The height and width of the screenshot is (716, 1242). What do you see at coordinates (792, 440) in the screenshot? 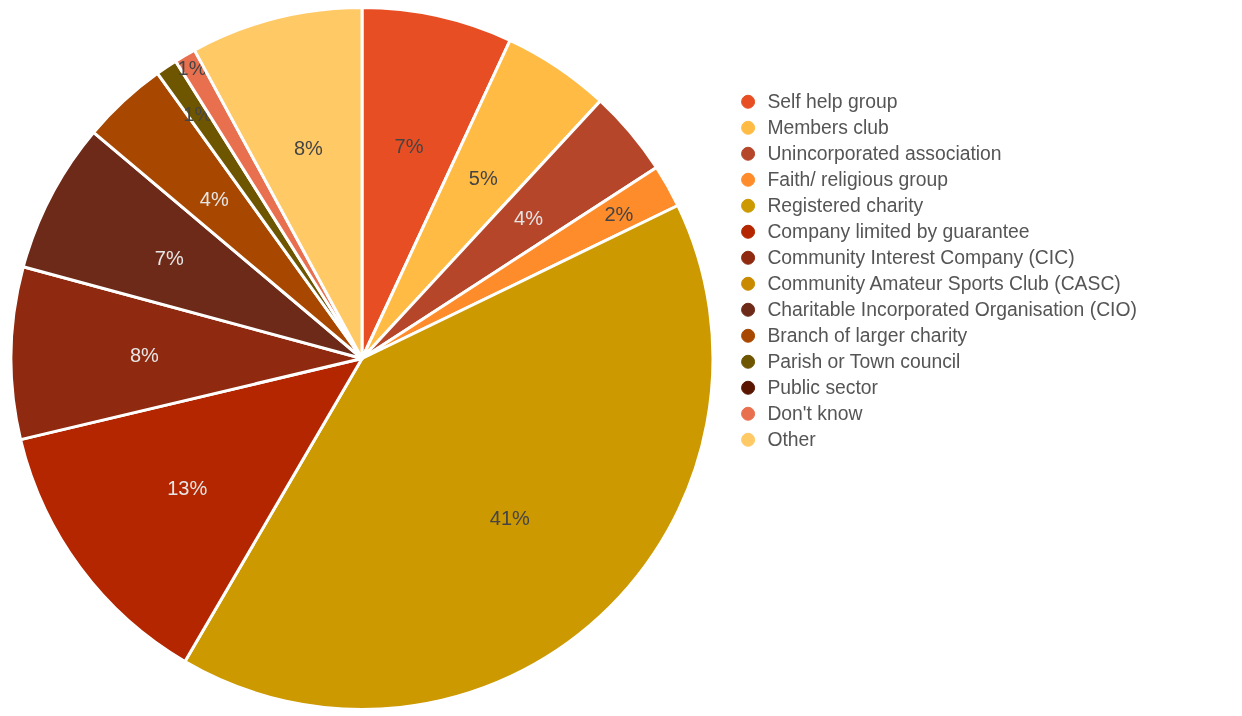
I see `legend-label: Other` at bounding box center [792, 440].